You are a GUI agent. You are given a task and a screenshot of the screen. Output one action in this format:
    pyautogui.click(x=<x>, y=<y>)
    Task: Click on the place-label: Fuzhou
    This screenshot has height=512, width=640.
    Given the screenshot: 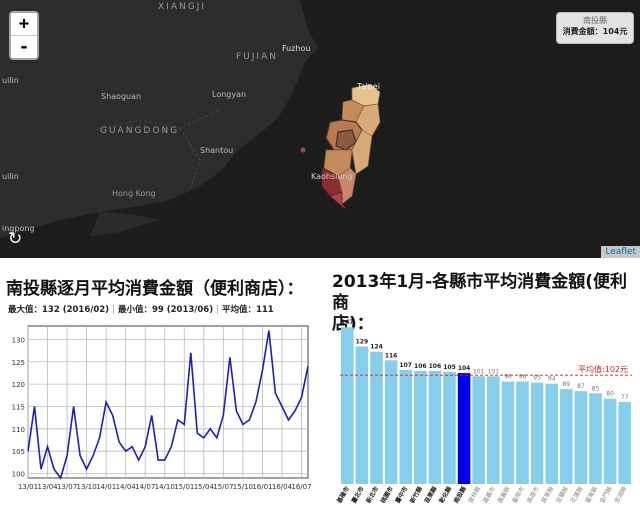 What is the action you would take?
    pyautogui.click(x=296, y=48)
    